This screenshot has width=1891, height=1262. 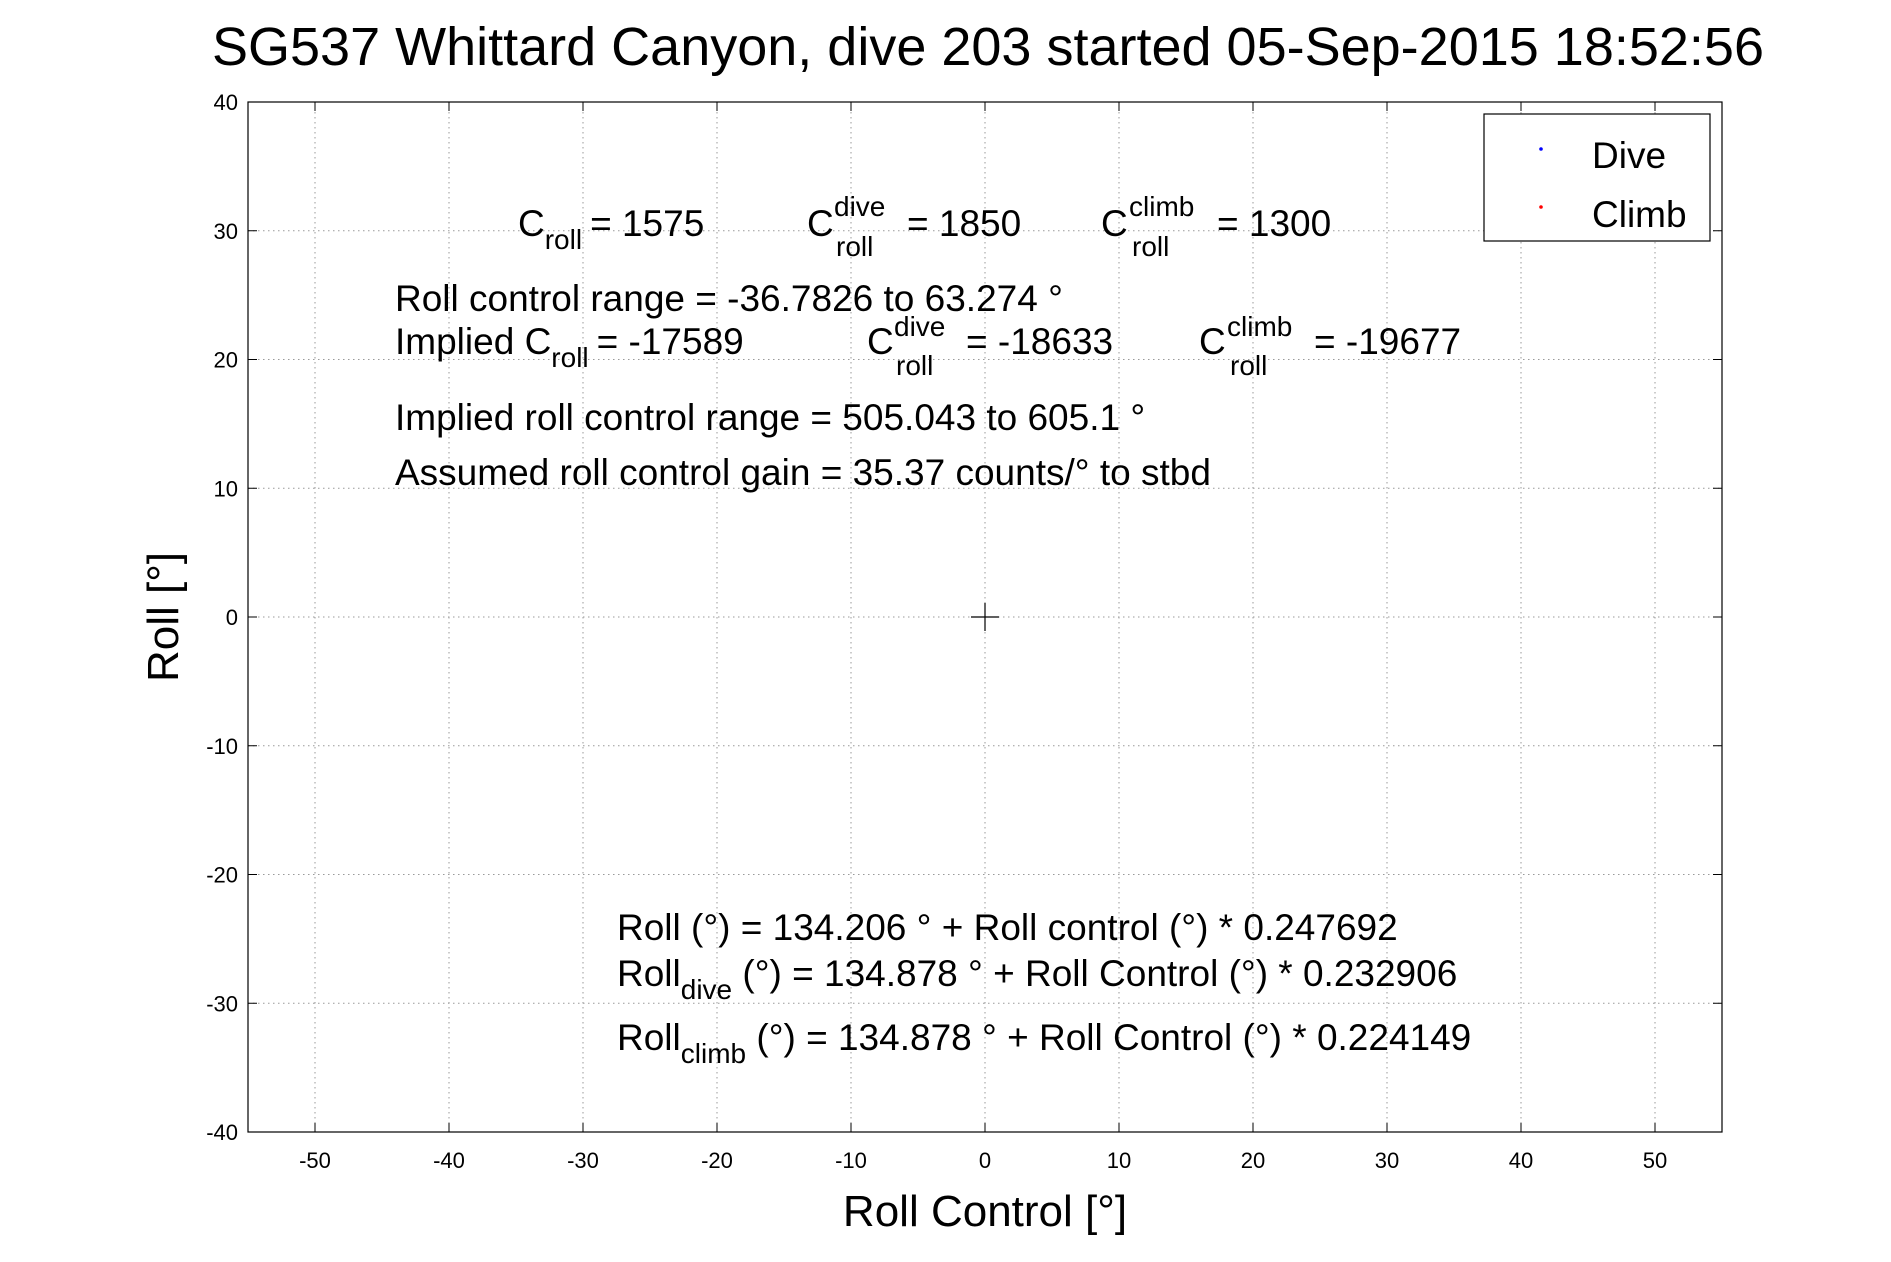 I want to click on legend-box, so click(x=1597, y=177).